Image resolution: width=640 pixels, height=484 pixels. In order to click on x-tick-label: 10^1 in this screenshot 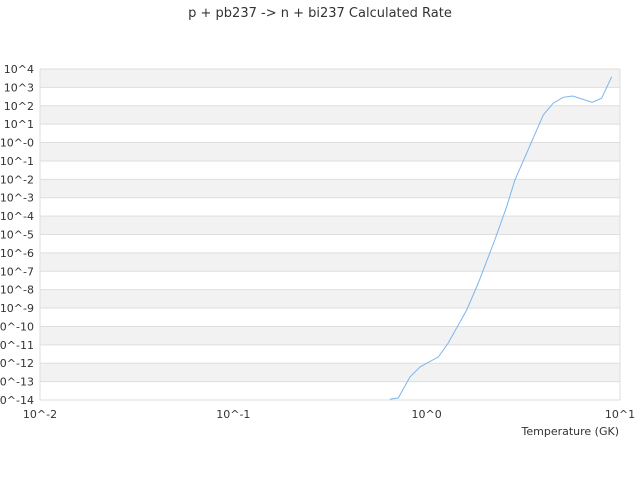, I will do `click(620, 414)`.